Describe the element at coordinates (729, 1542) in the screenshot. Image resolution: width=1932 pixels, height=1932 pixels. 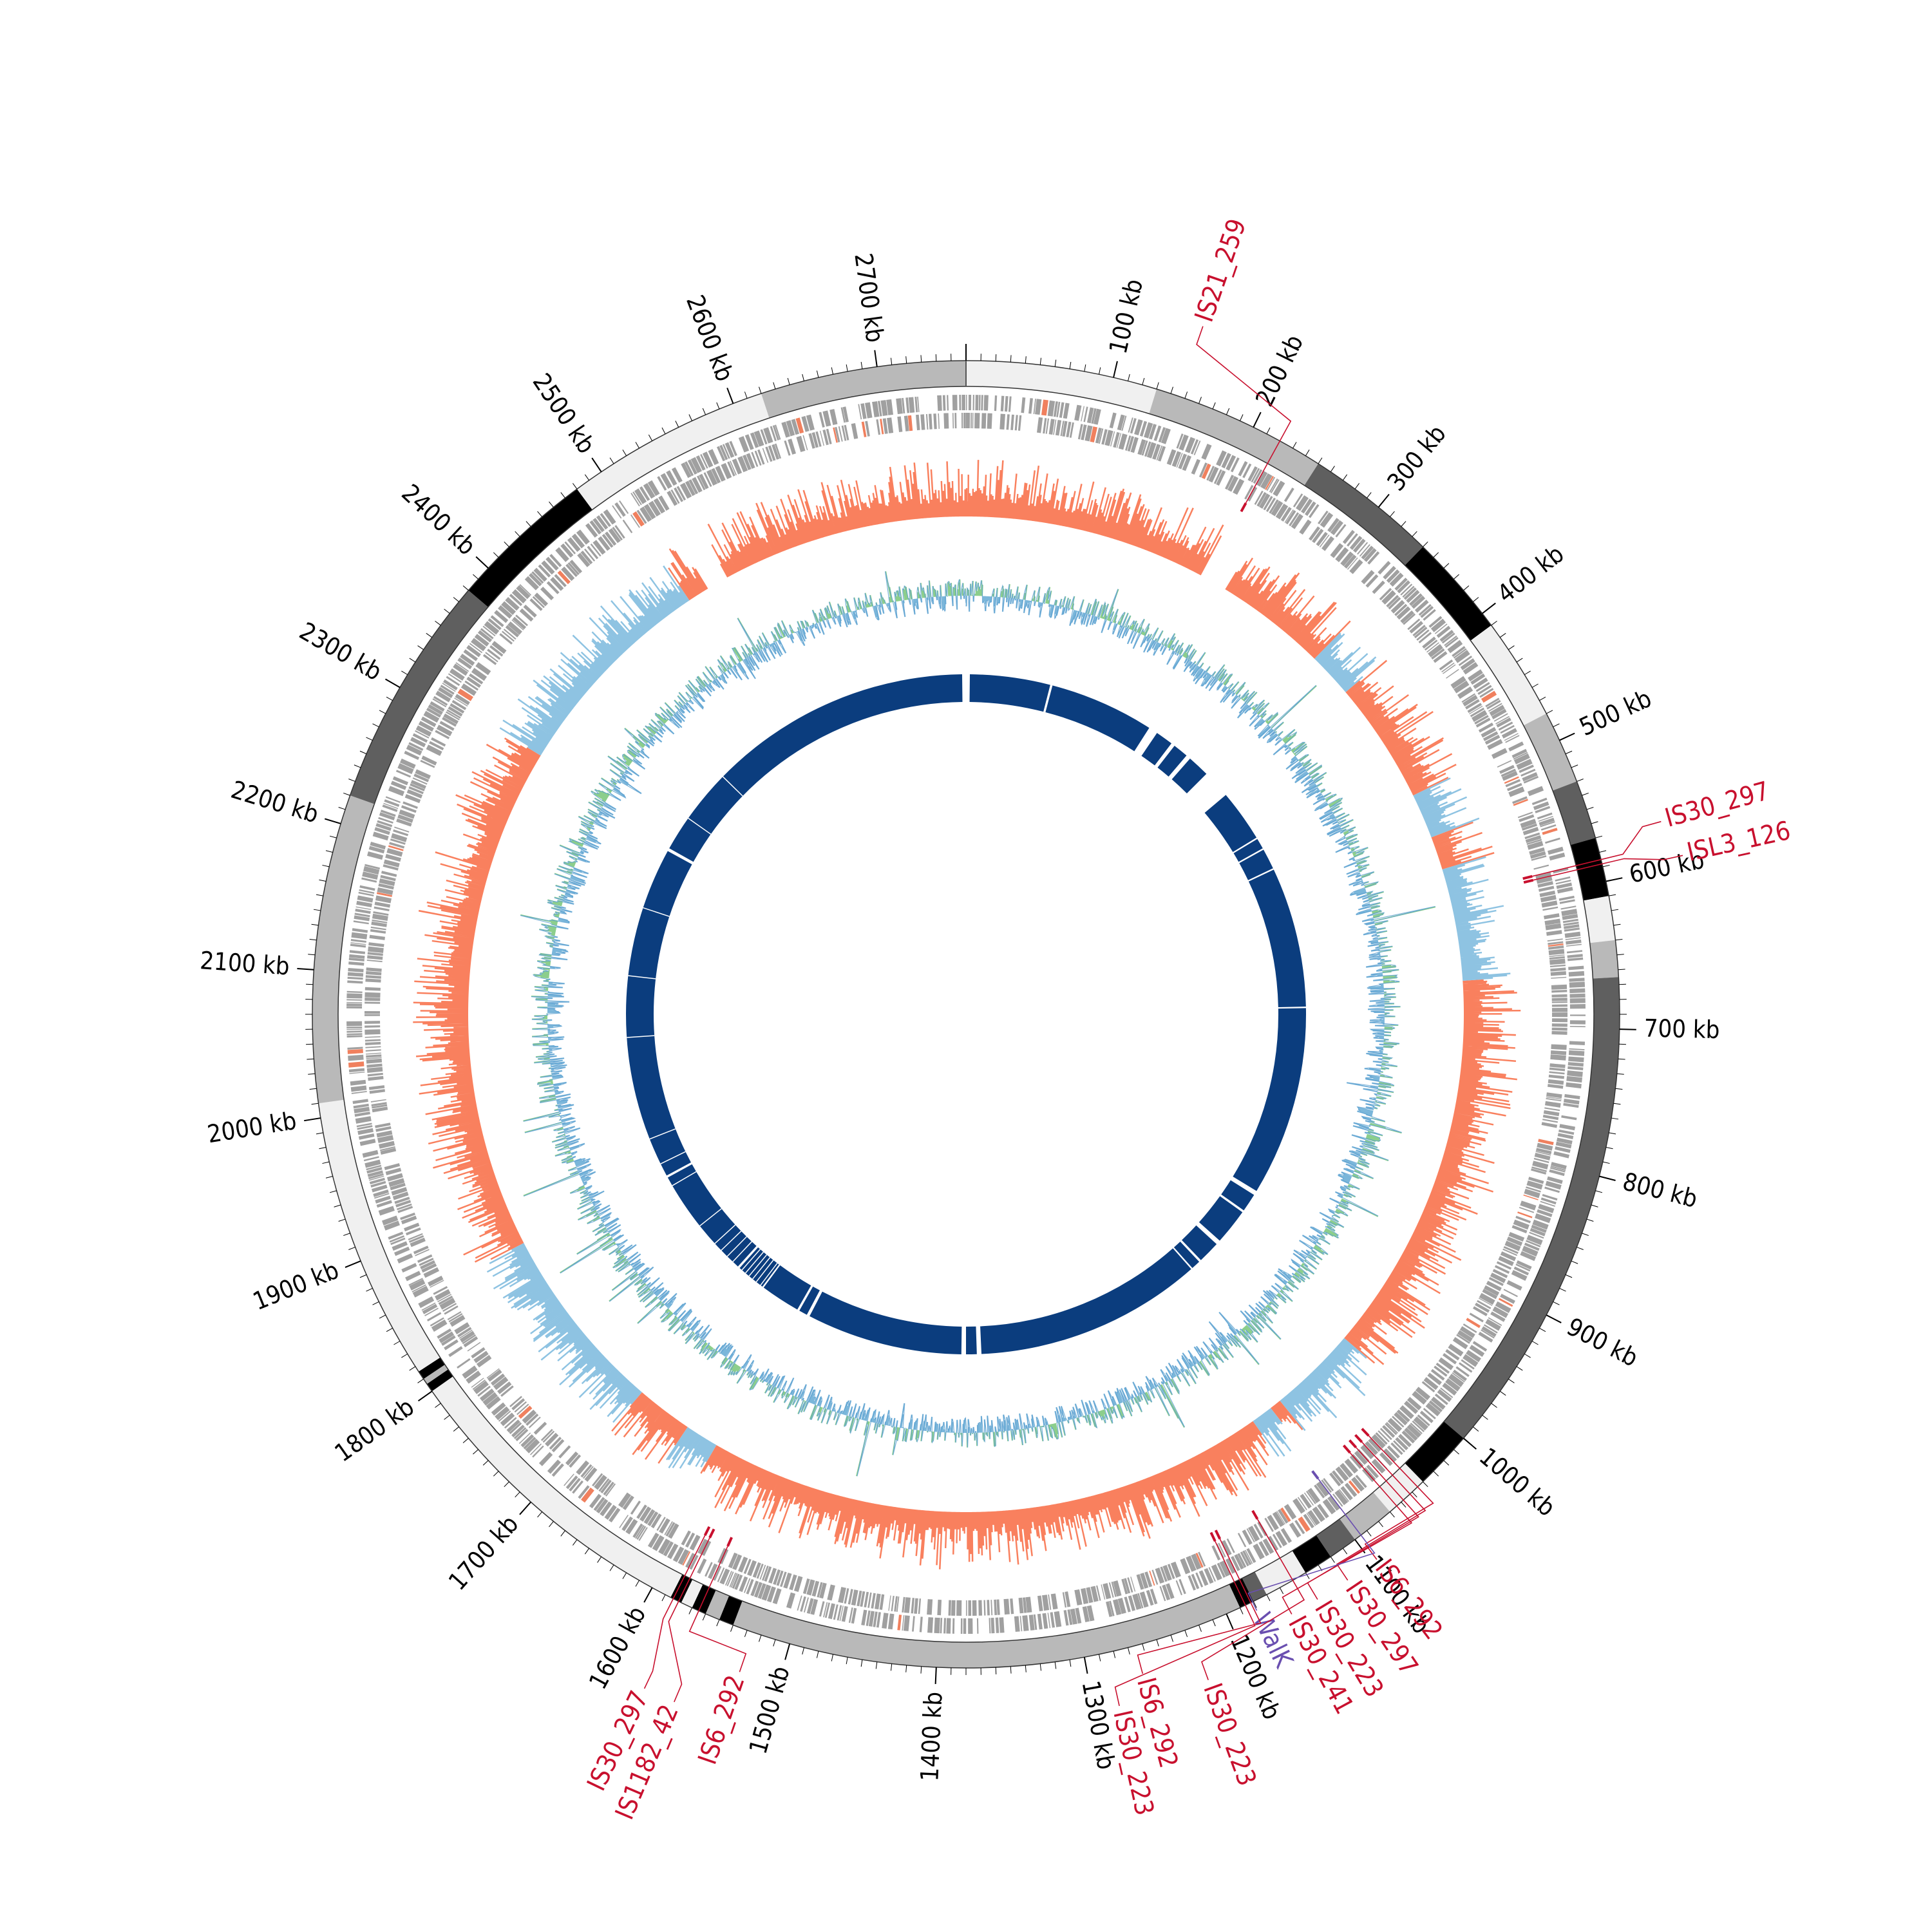
I see `is-element-marker` at that location.